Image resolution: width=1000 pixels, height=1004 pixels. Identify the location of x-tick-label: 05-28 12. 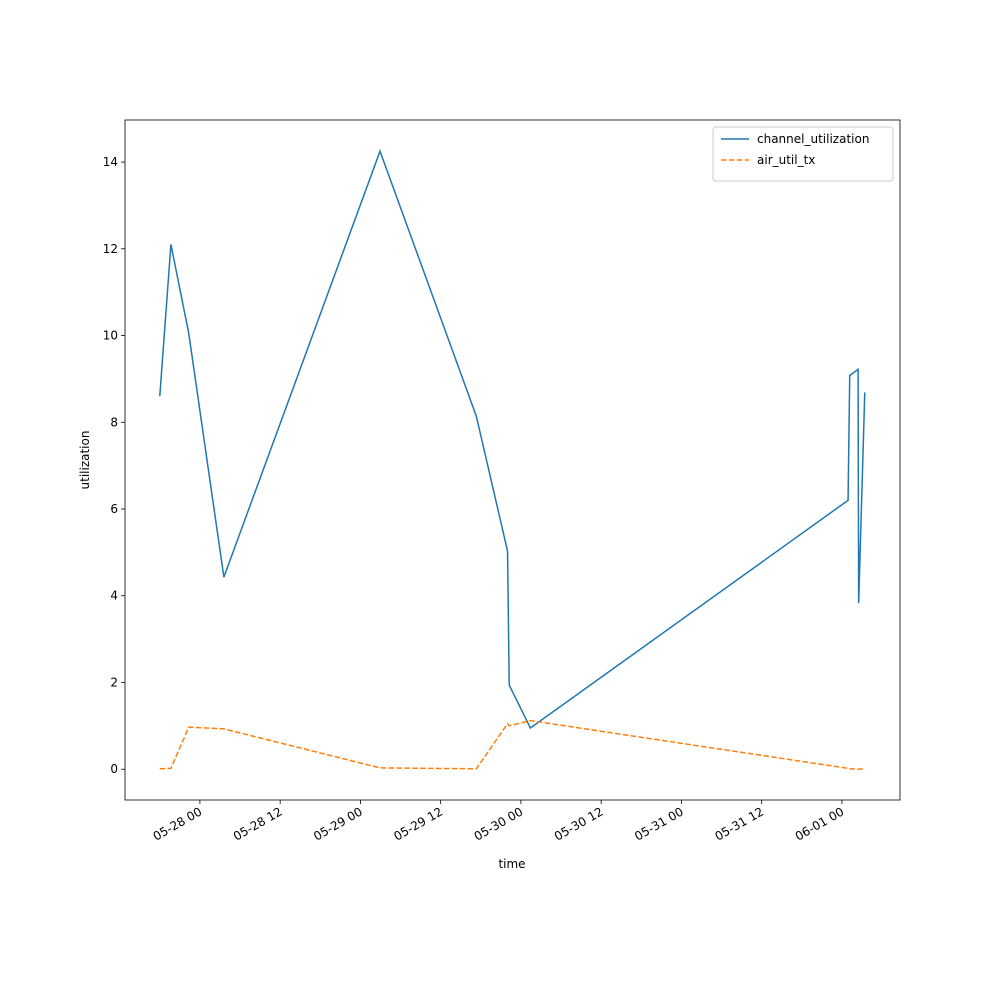
(258, 823).